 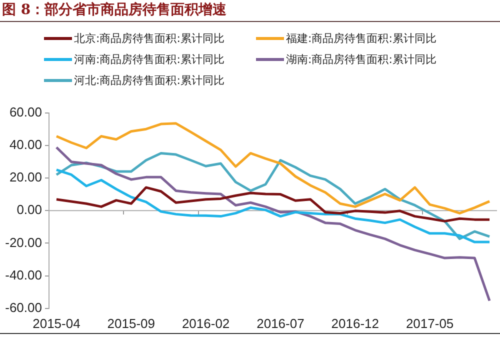 What do you see at coordinates (430, 323) in the screenshot?
I see `x-tick-label: 2017-05` at bounding box center [430, 323].